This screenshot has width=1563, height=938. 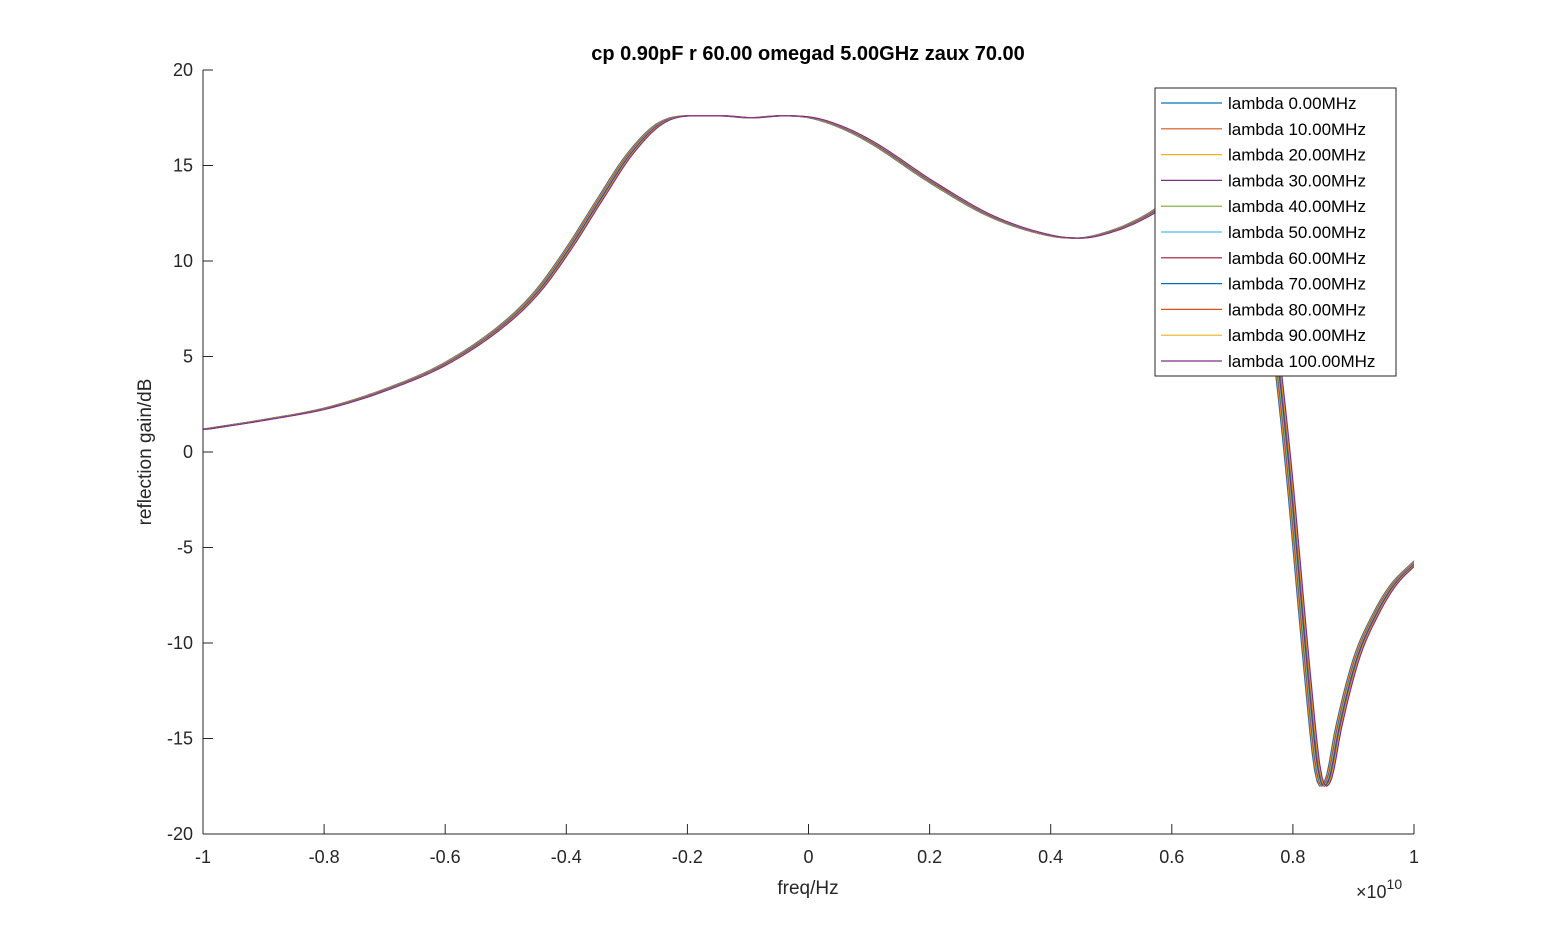 What do you see at coordinates (1292, 103) in the screenshot?
I see `legend-label: lambda 0.00MHz` at bounding box center [1292, 103].